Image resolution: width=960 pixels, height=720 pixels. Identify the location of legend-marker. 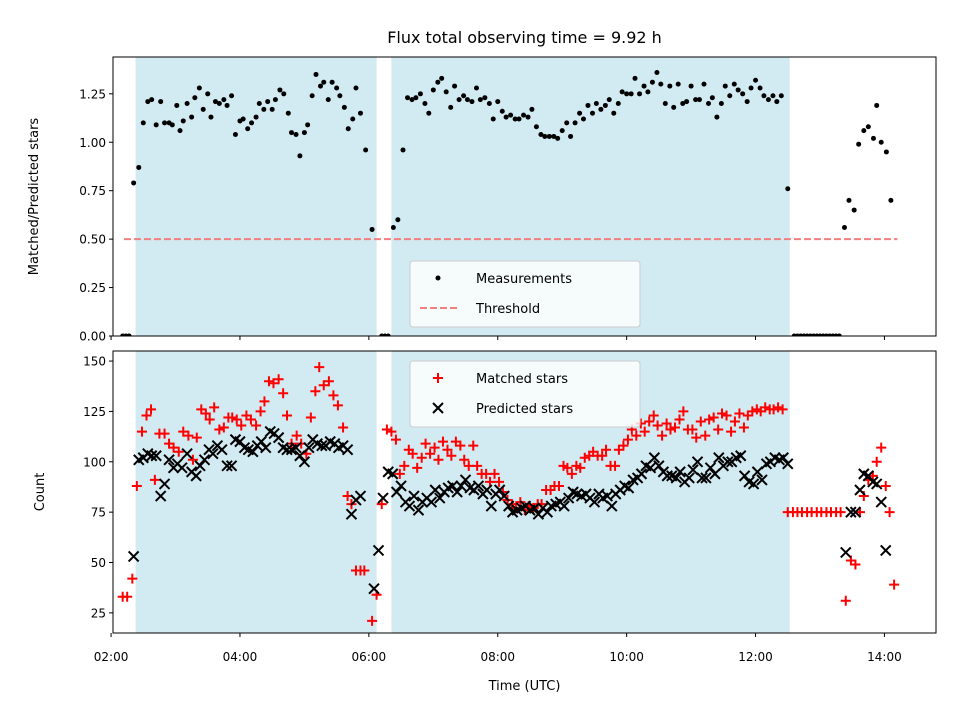
(438, 408).